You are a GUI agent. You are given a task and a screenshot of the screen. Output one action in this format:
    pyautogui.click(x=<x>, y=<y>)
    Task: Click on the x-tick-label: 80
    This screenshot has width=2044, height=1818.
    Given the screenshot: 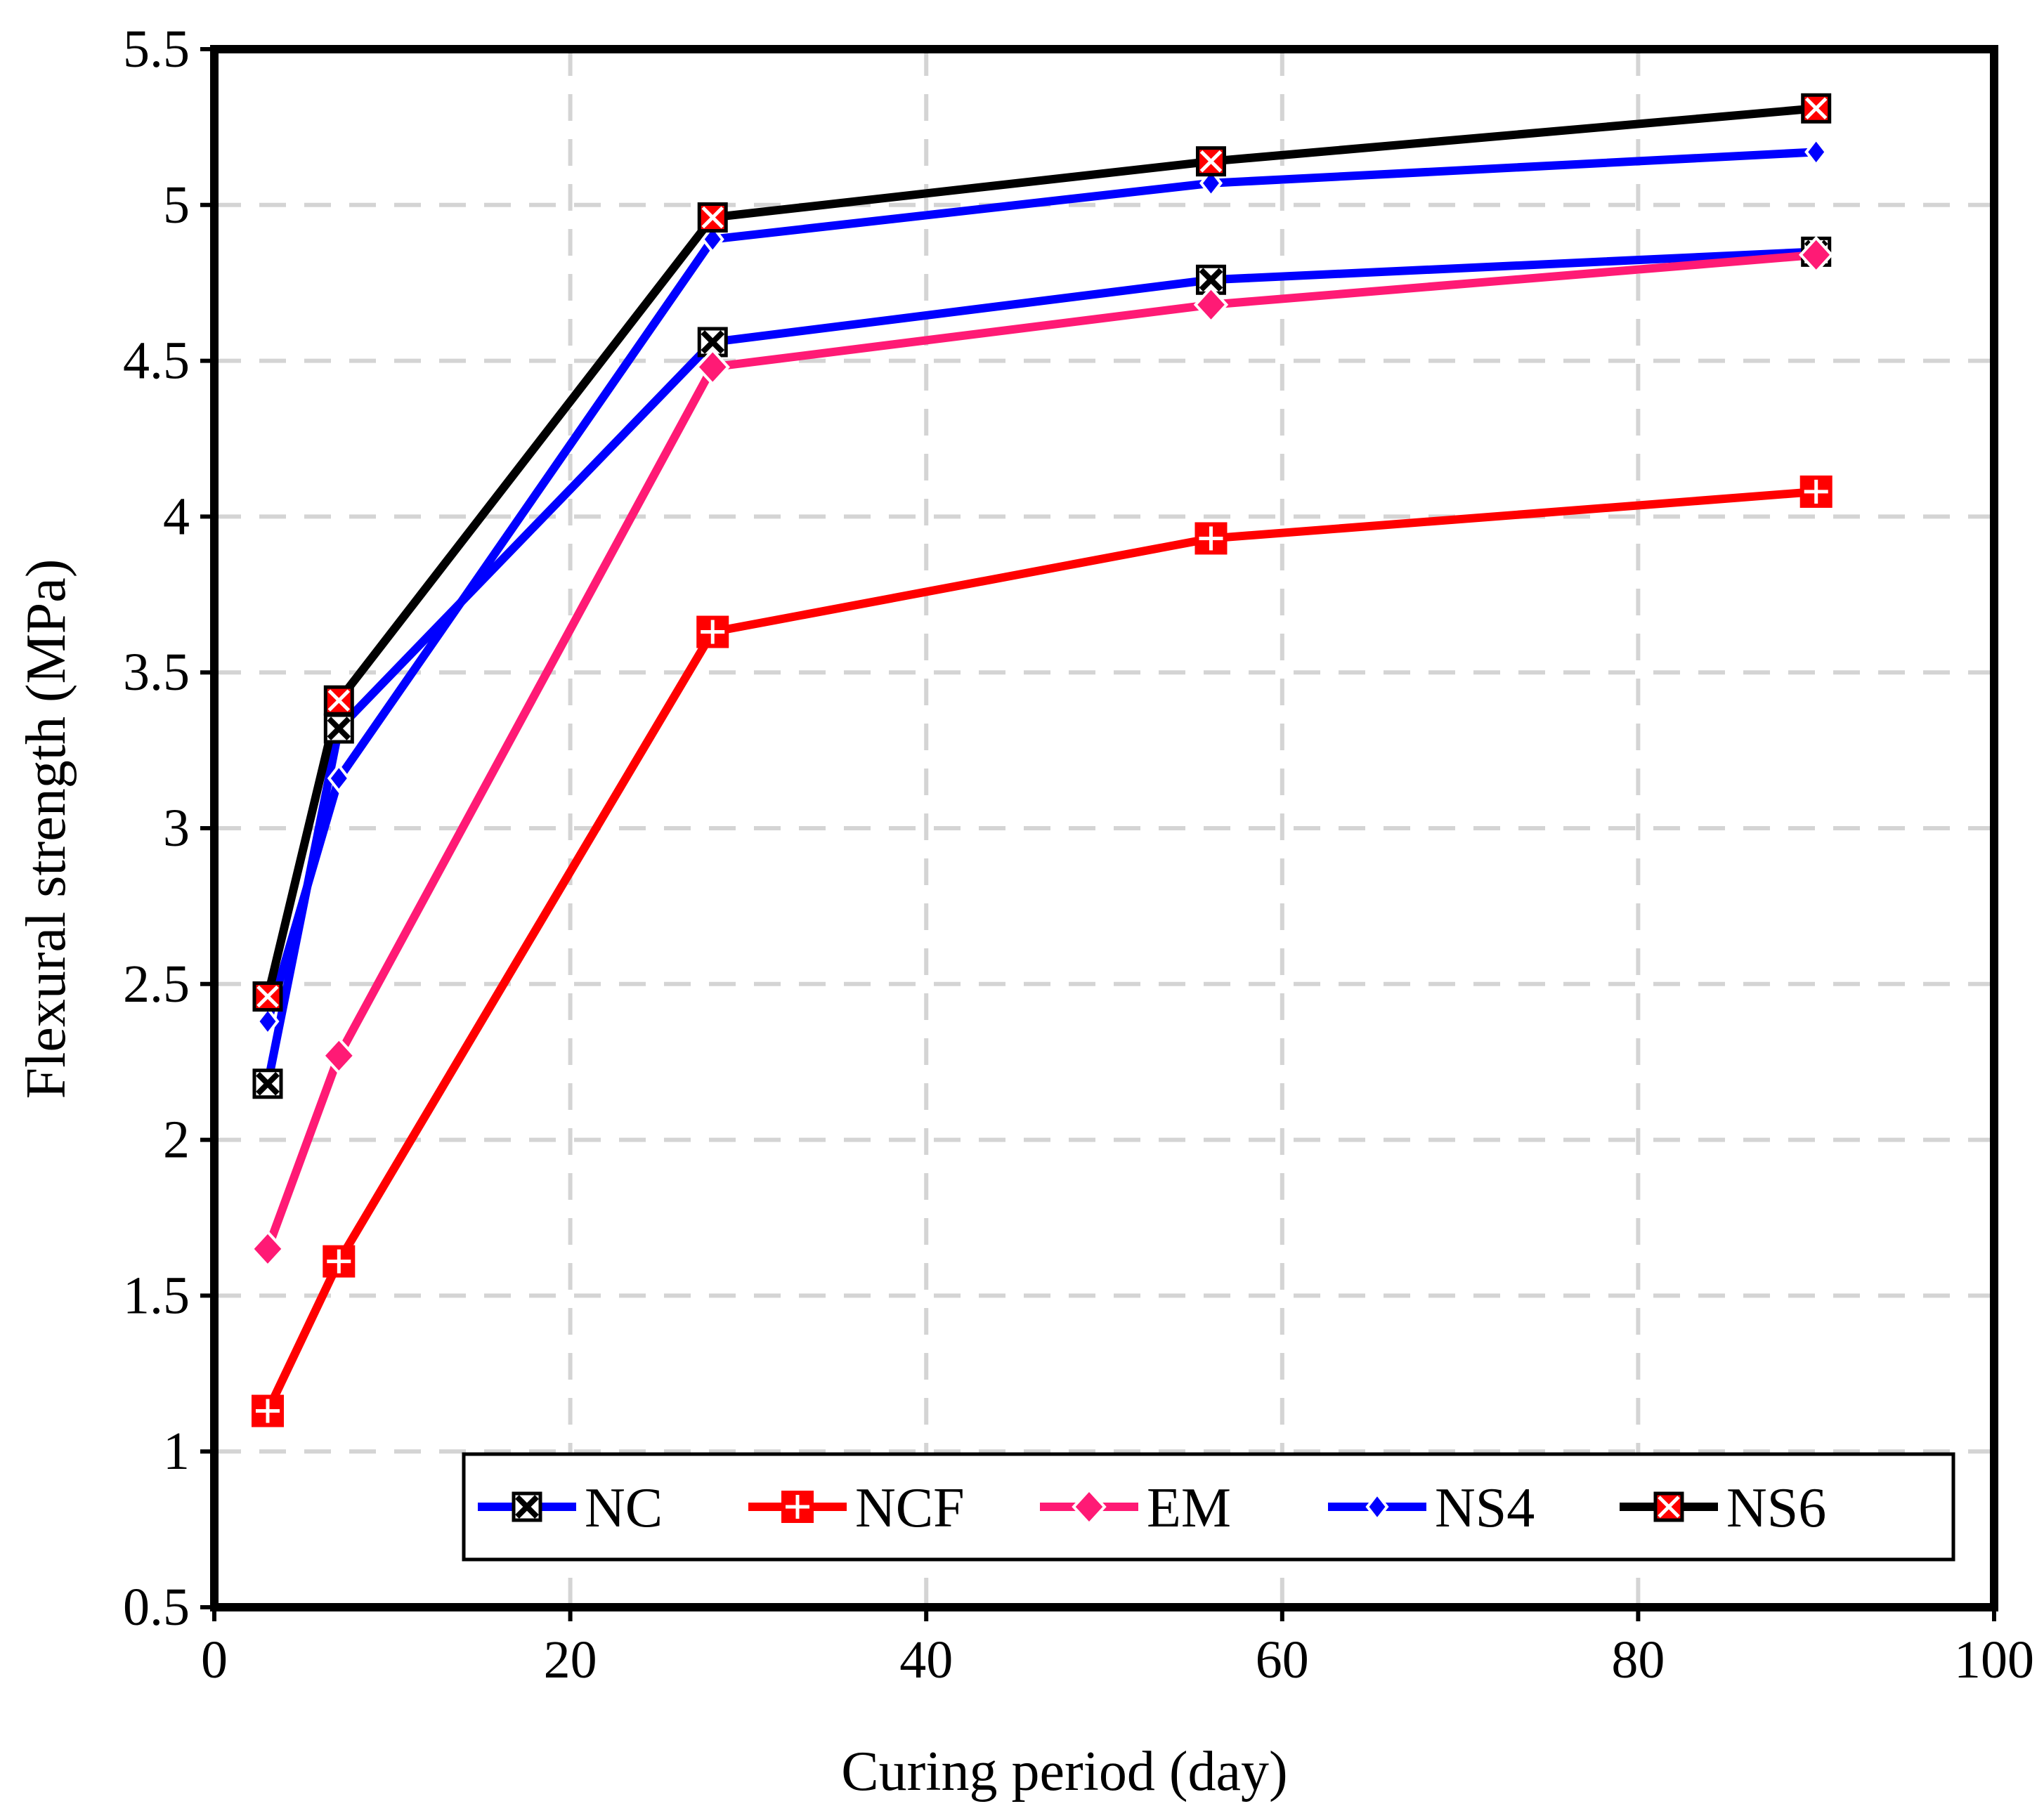 What is the action you would take?
    pyautogui.click(x=1638, y=1659)
    